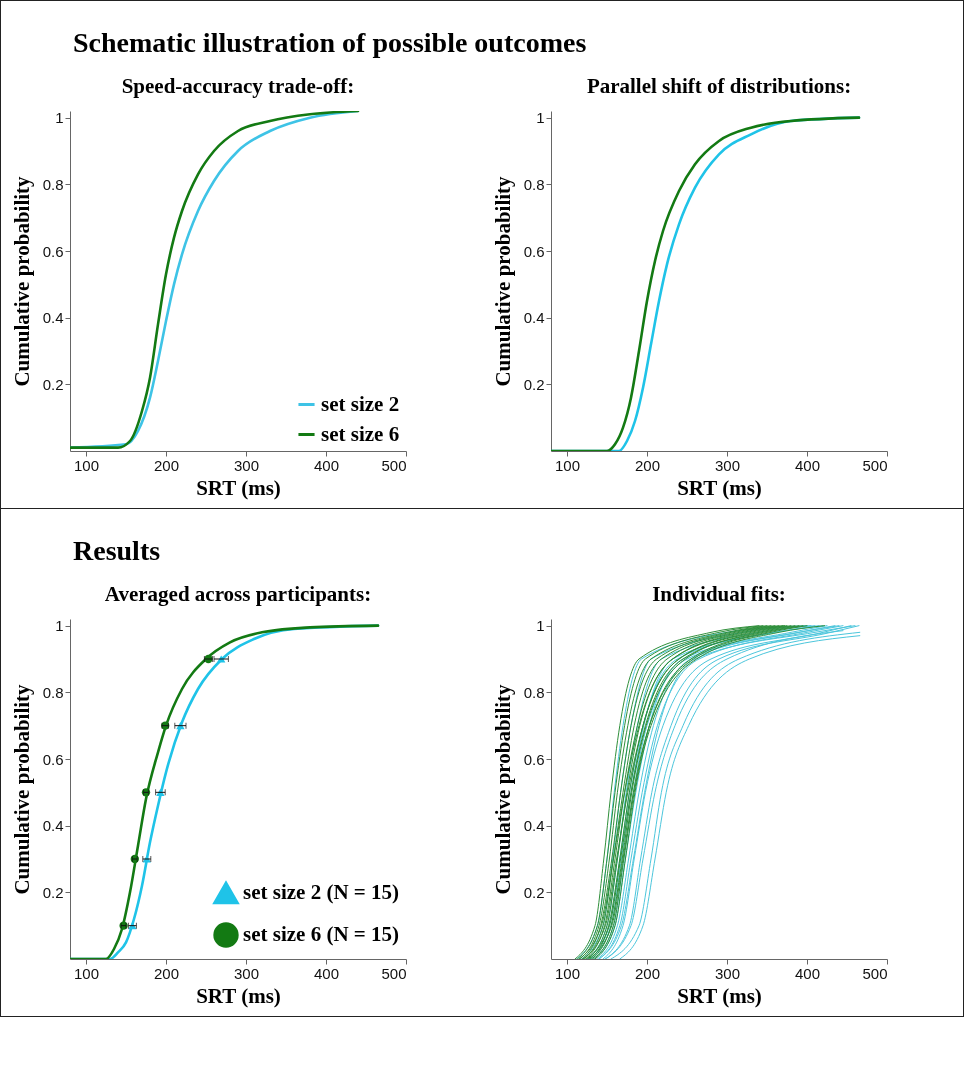  What do you see at coordinates (321, 892) in the screenshot?
I see `legend-label: set size 2 (N = 15)` at bounding box center [321, 892].